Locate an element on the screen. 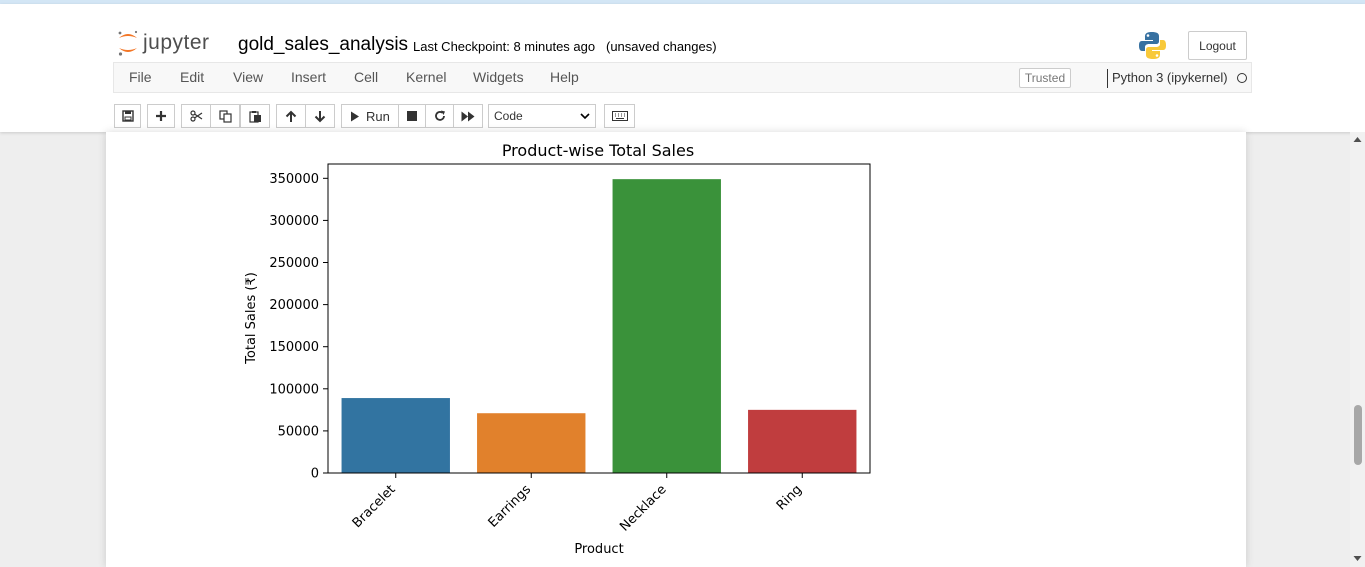 This screenshot has height=567, width=1365. page-scrollbar is located at coordinates (1357, 349).